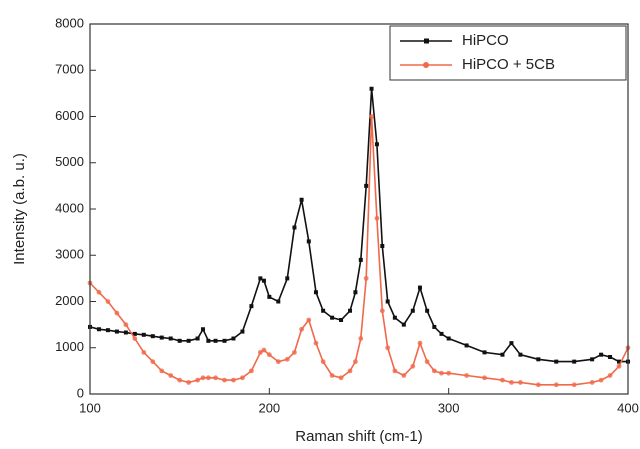  What do you see at coordinates (69, 207) in the screenshot?
I see `y-tick-label: 4000` at bounding box center [69, 207].